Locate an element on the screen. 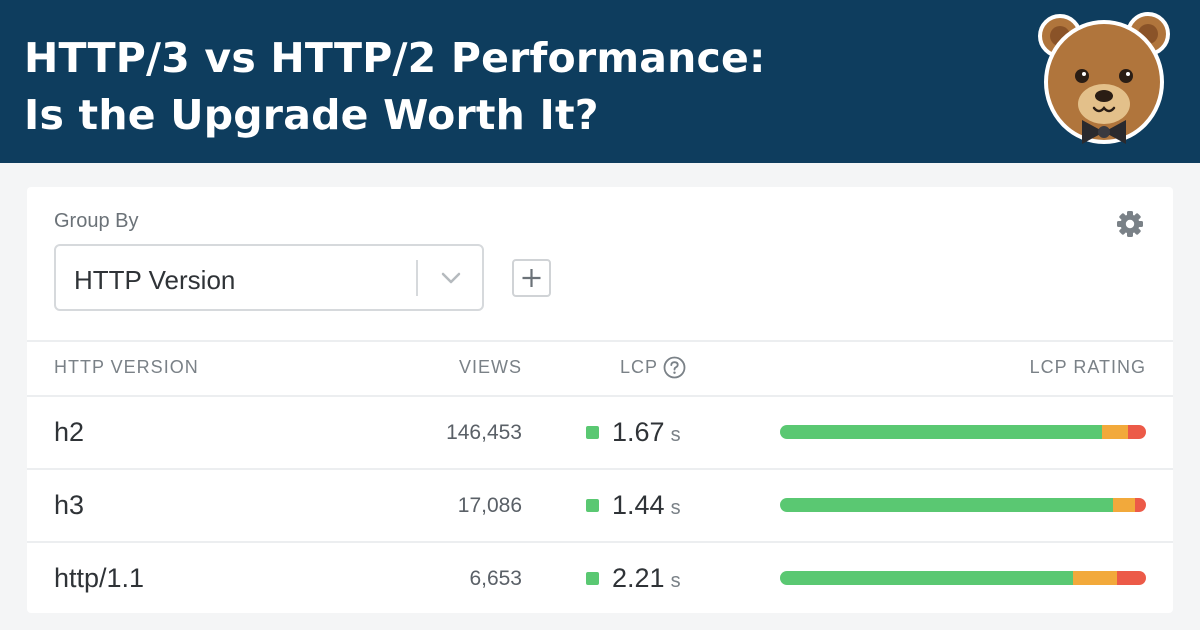  add-group-button is located at coordinates (531, 278).